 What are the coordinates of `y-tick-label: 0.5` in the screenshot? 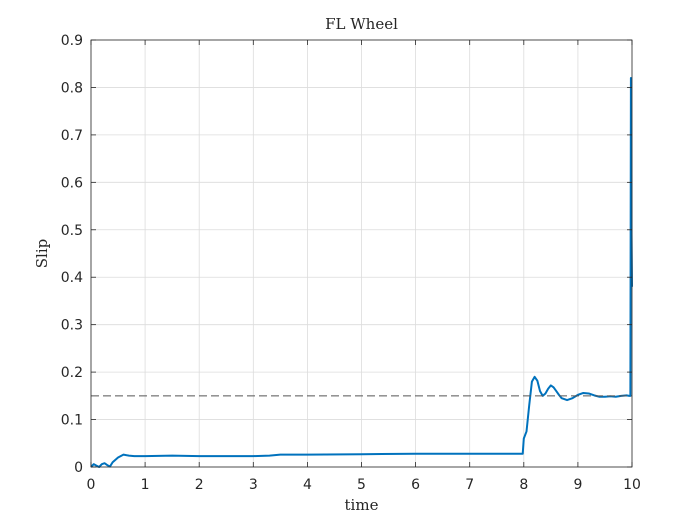 It's located at (72, 231).